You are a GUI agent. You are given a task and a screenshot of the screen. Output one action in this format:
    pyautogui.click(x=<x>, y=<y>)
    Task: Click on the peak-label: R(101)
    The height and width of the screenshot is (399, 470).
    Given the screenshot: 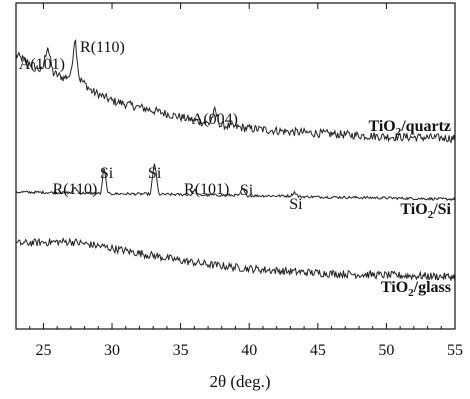 What is the action you would take?
    pyautogui.click(x=206, y=189)
    